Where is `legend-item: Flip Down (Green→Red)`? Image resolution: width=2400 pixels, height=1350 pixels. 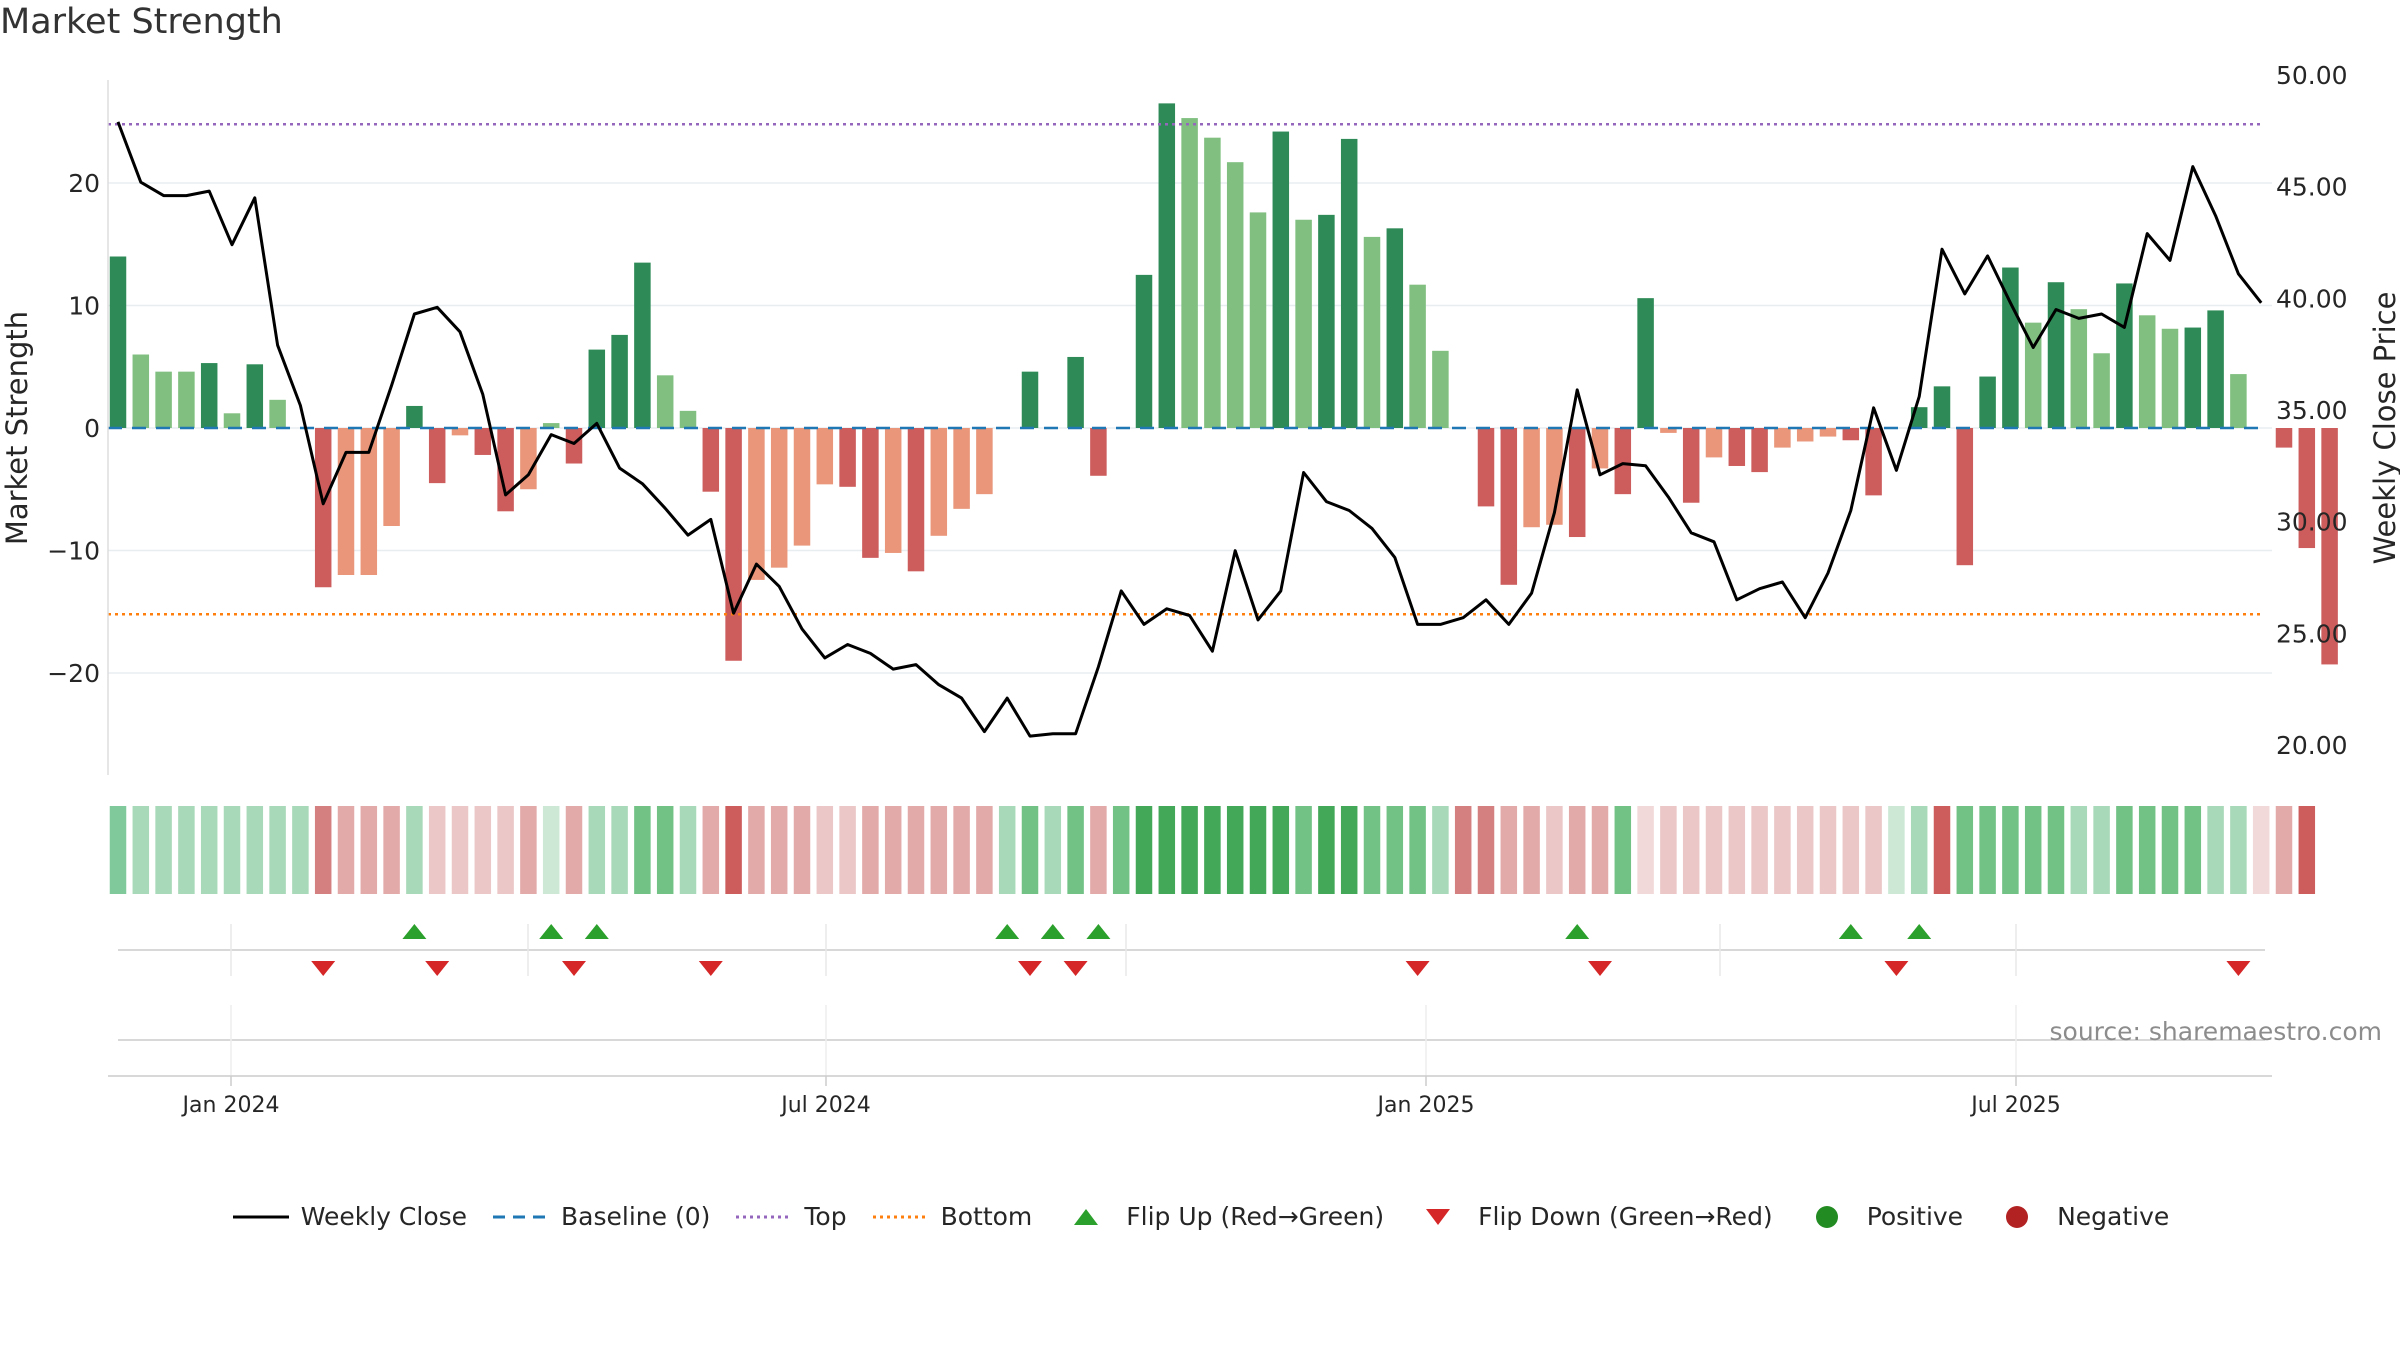 legend-item: Flip Down (Green→Red) is located at coordinates (1590, 1216).